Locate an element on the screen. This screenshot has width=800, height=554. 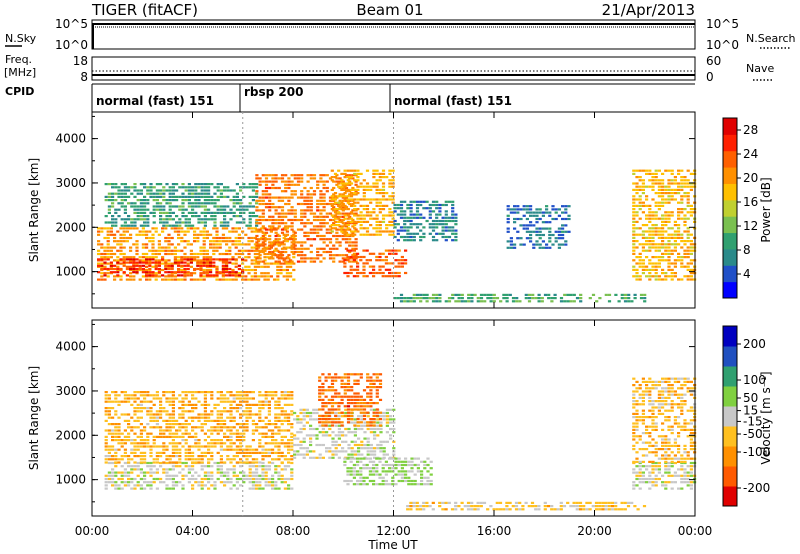
xtick-label-3: 12:00 is located at coordinates (393, 531).